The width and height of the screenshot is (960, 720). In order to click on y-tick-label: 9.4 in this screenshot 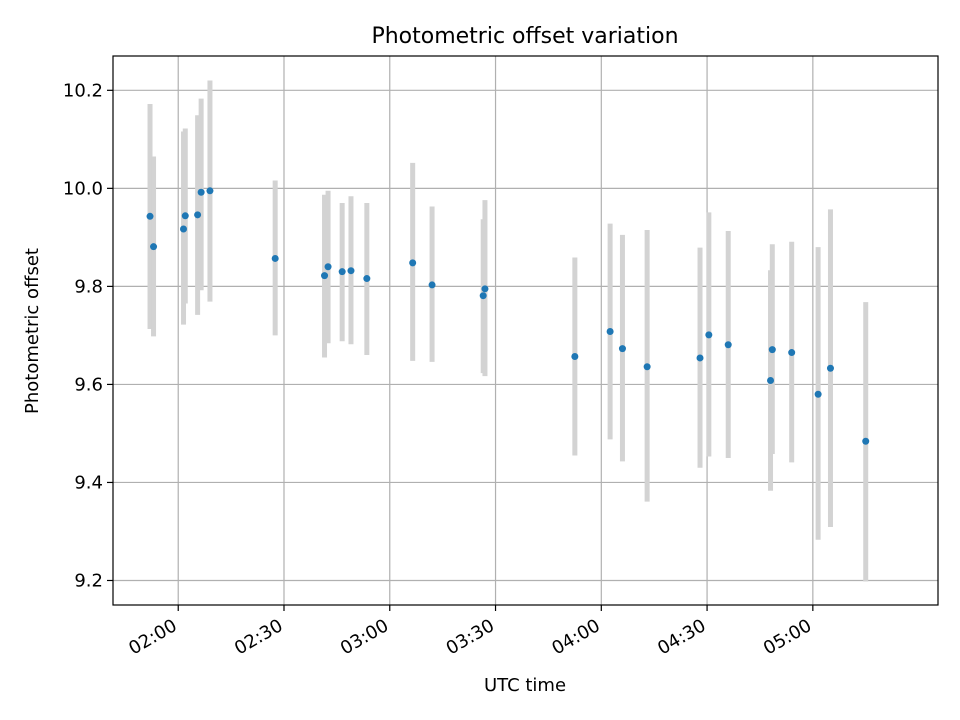, I will do `click(88, 482)`.